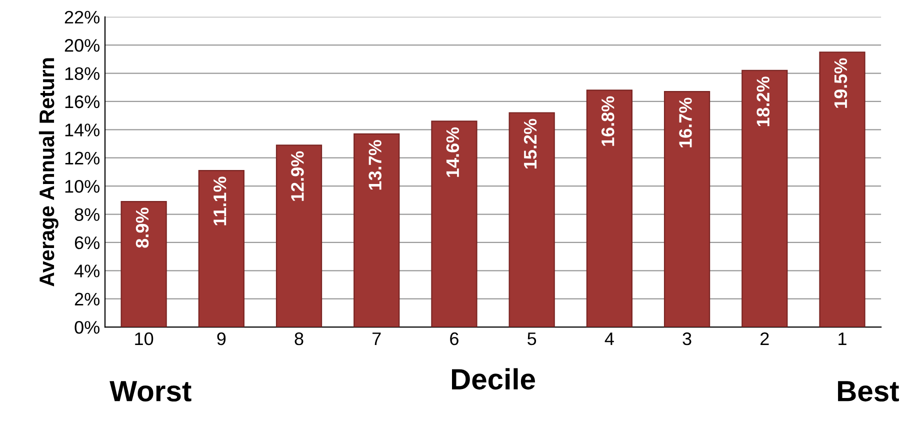  What do you see at coordinates (453, 152) in the screenshot?
I see `data-label: 14.6%` at bounding box center [453, 152].